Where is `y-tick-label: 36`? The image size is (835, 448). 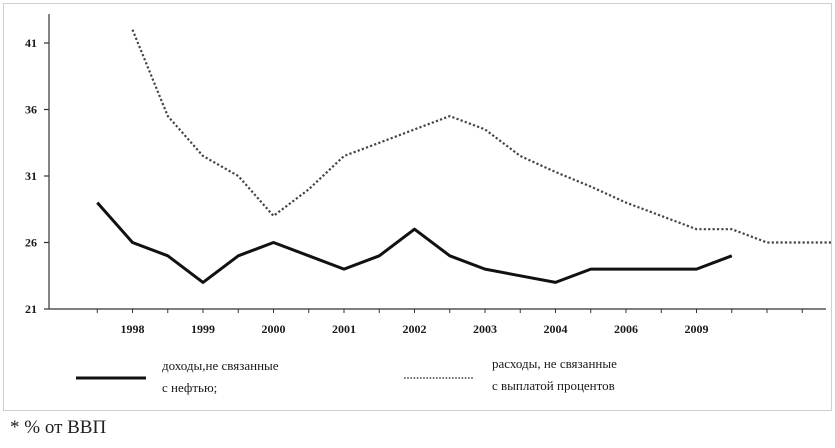 y-tick-label: 36 is located at coordinates (31, 110).